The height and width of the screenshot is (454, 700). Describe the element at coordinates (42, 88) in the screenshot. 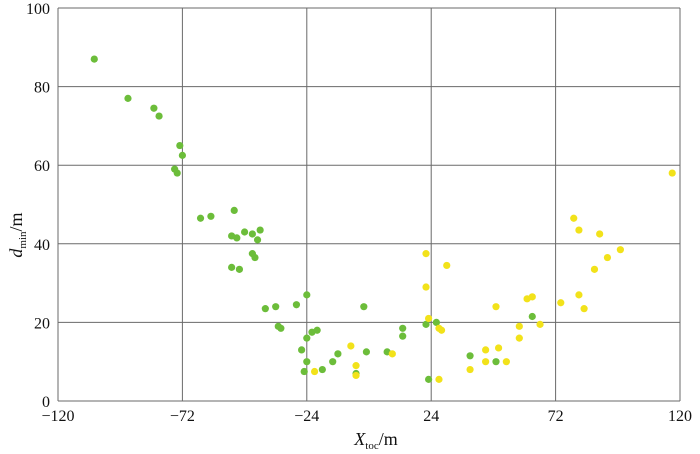

I see `y-tick-label: 80` at that location.